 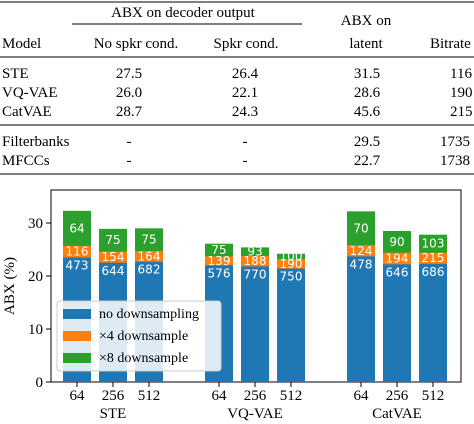 What do you see at coordinates (143, 358) in the screenshot?
I see `legend-label-x8-downsample: ×8 downsample` at bounding box center [143, 358].